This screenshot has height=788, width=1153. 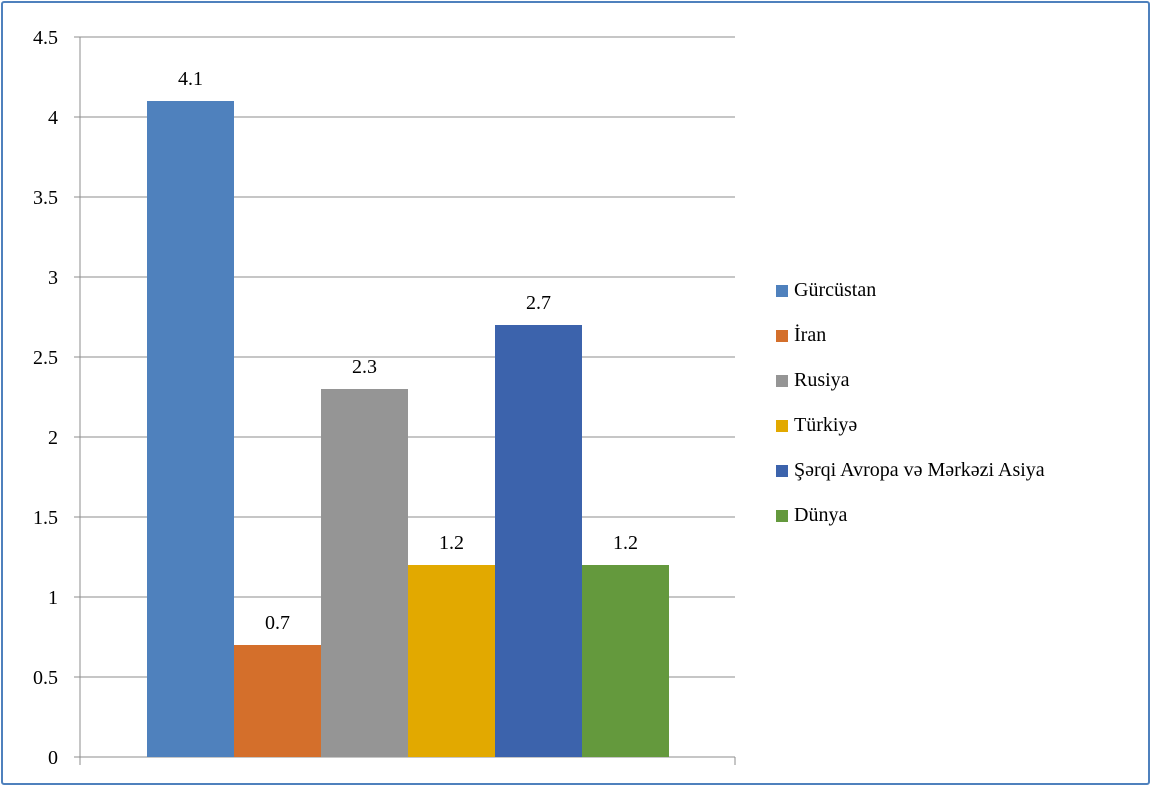 What do you see at coordinates (538, 303) in the screenshot?
I see `data-label: 2.7` at bounding box center [538, 303].